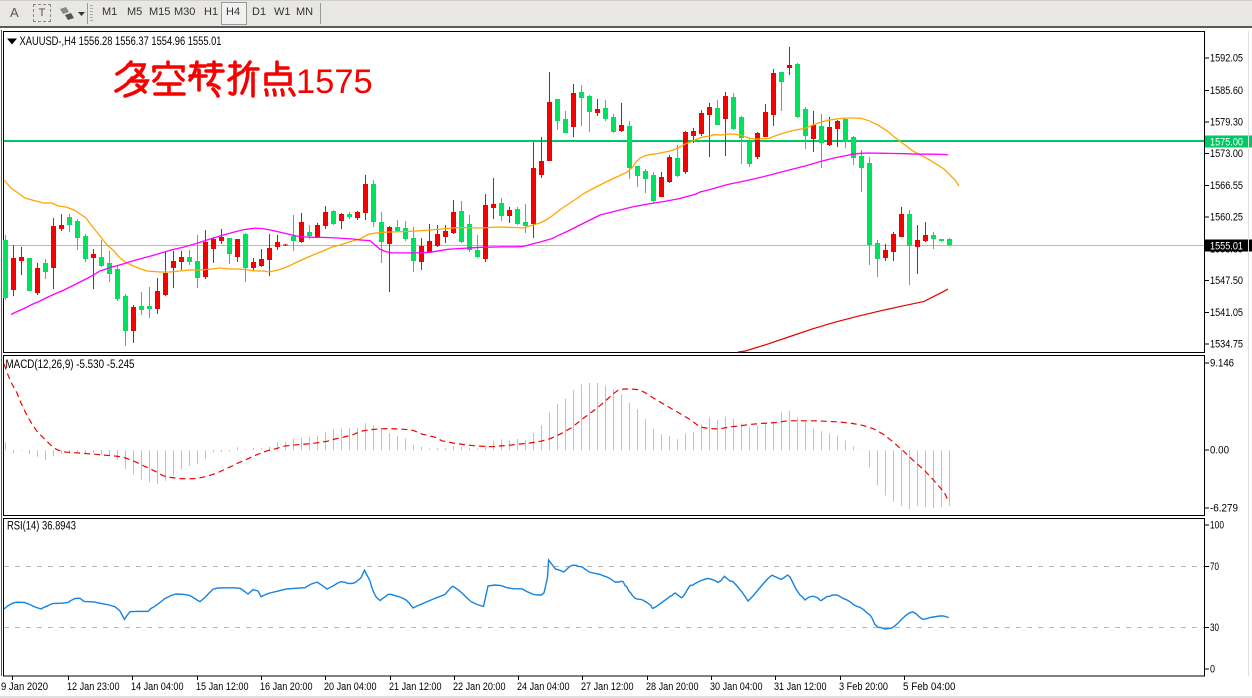  What do you see at coordinates (1226, 313) in the screenshot?
I see `svg-text: 1541.05` at bounding box center [1226, 313].